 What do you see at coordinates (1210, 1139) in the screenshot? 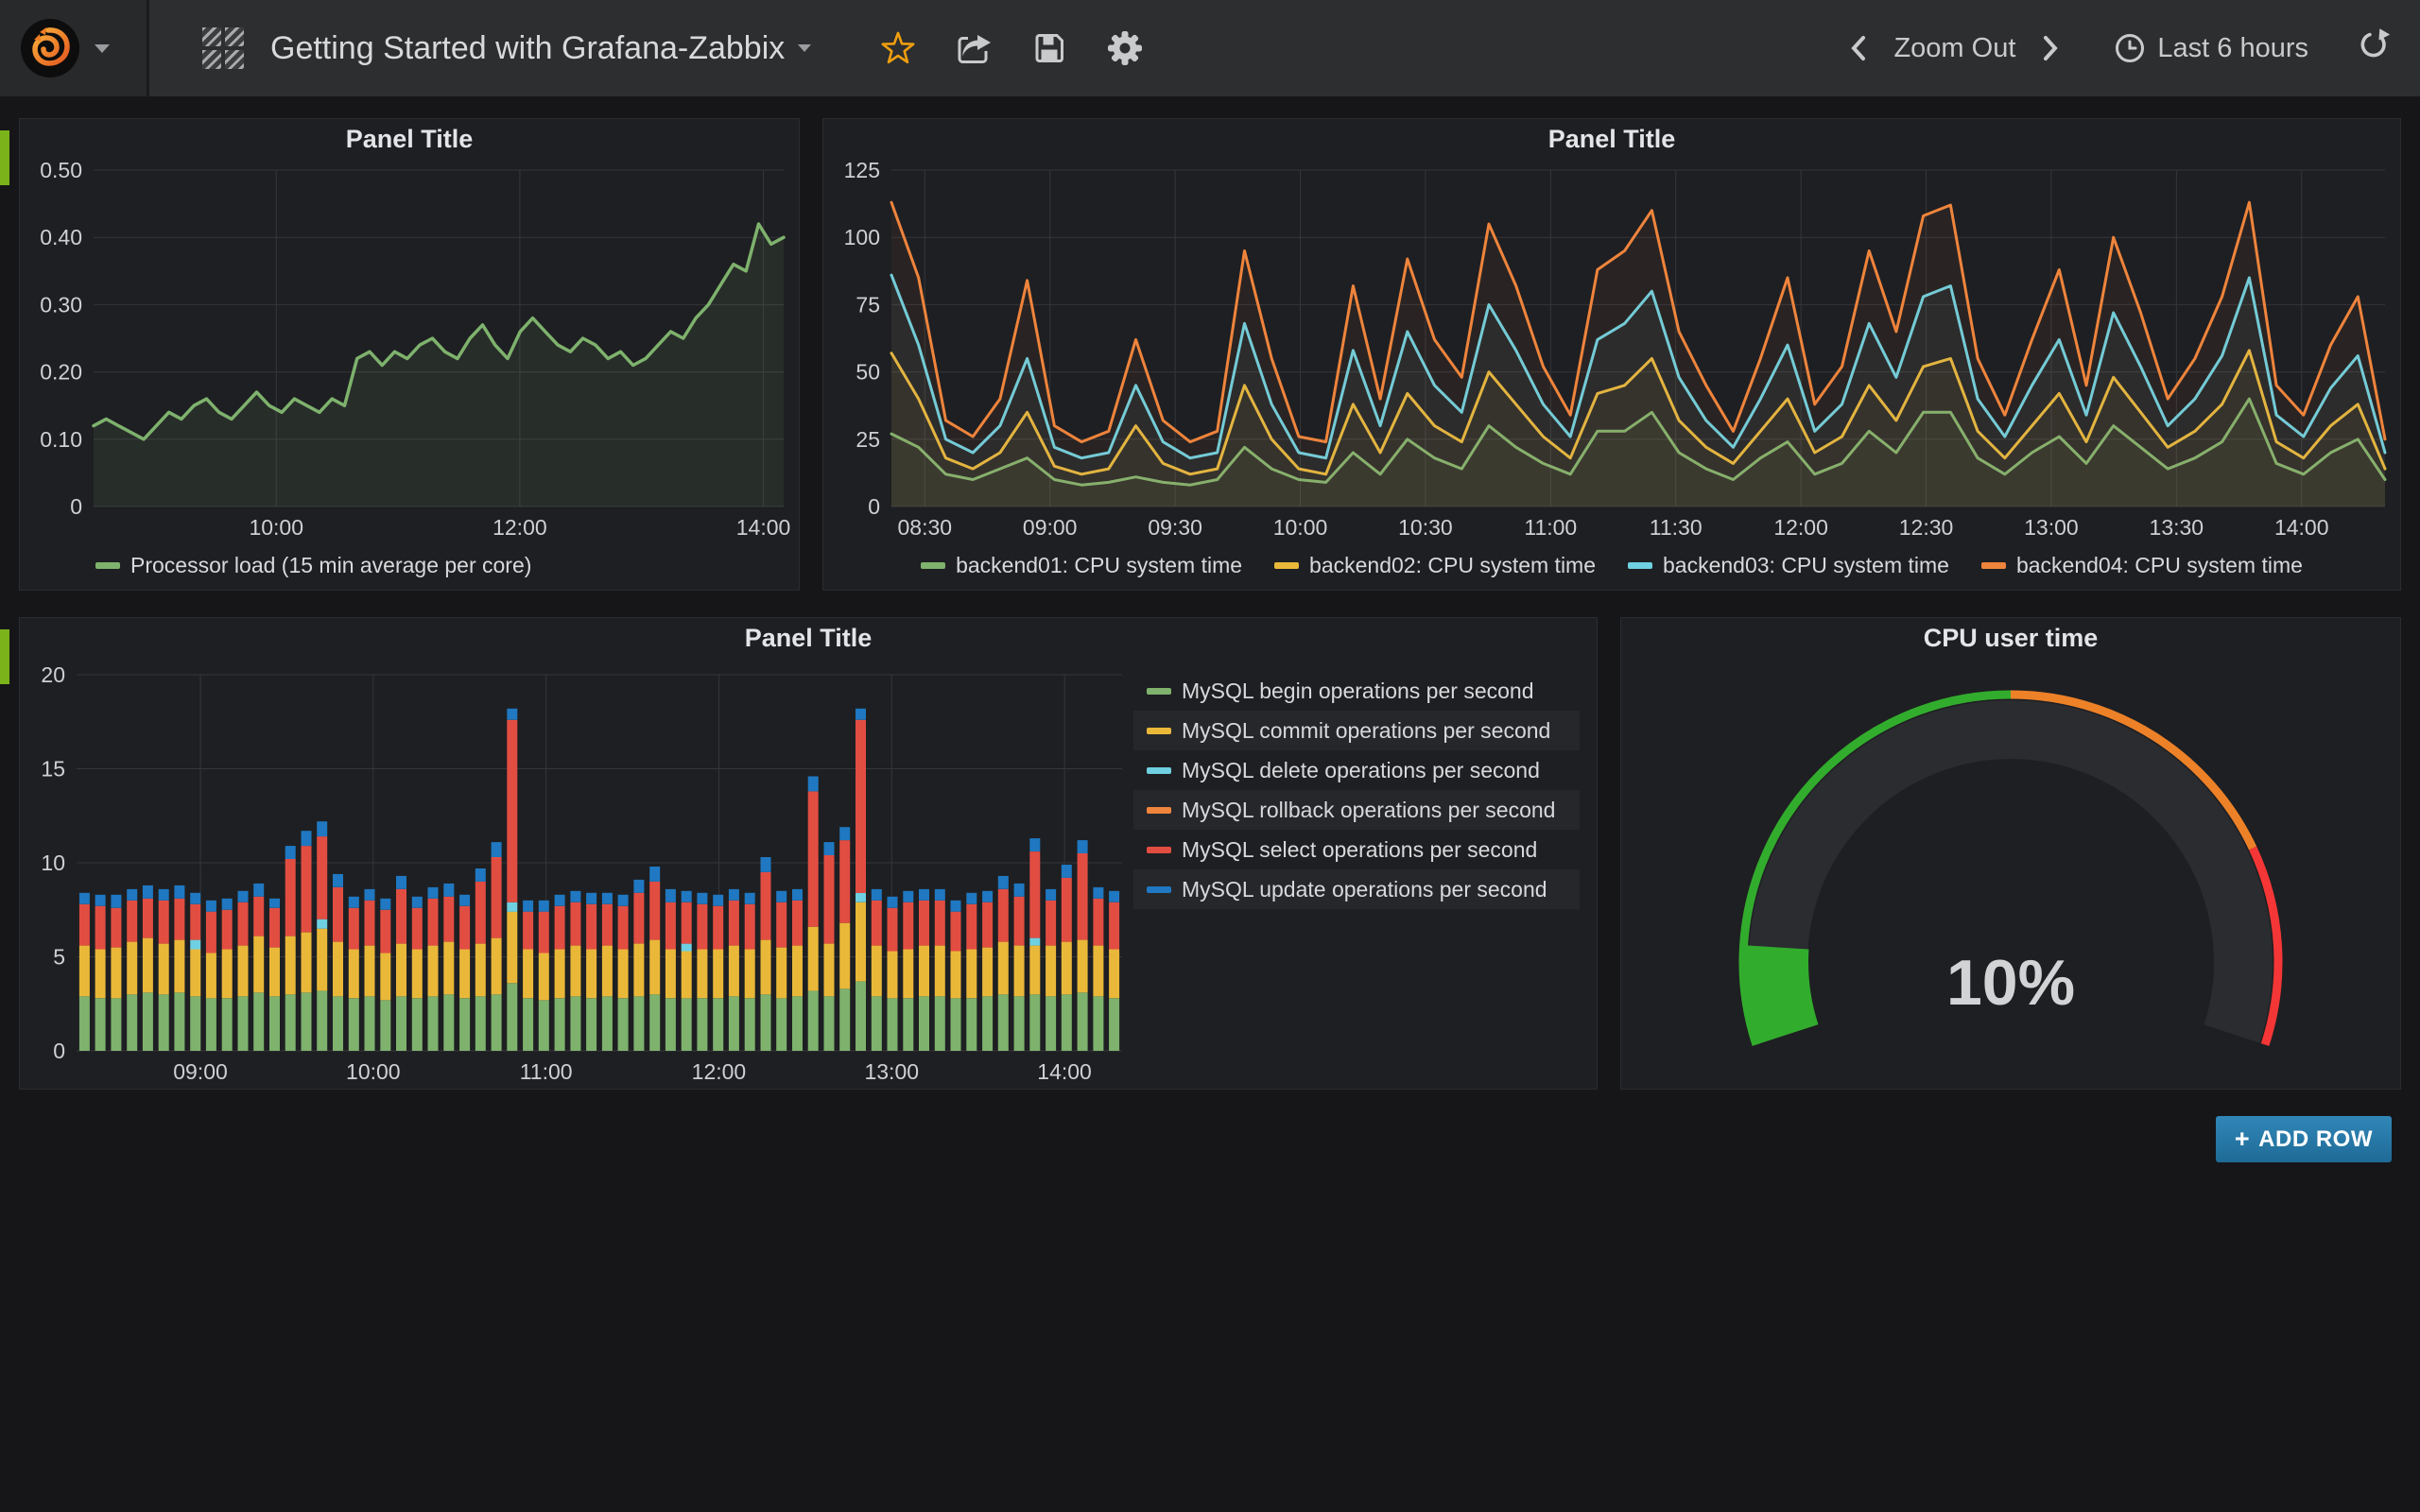
I see `add-row-container: + ADD ROW` at bounding box center [1210, 1139].